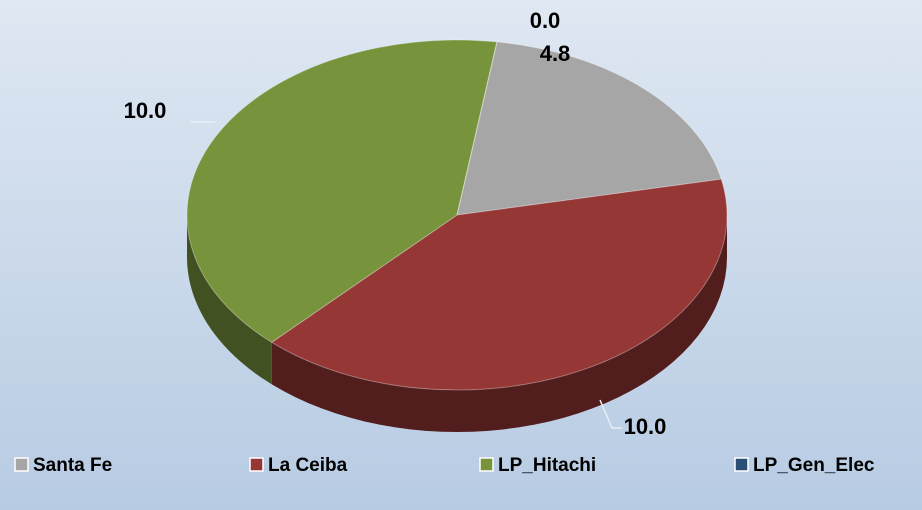  Describe the element at coordinates (589, 128) in the screenshot. I see `pie-slice` at that location.